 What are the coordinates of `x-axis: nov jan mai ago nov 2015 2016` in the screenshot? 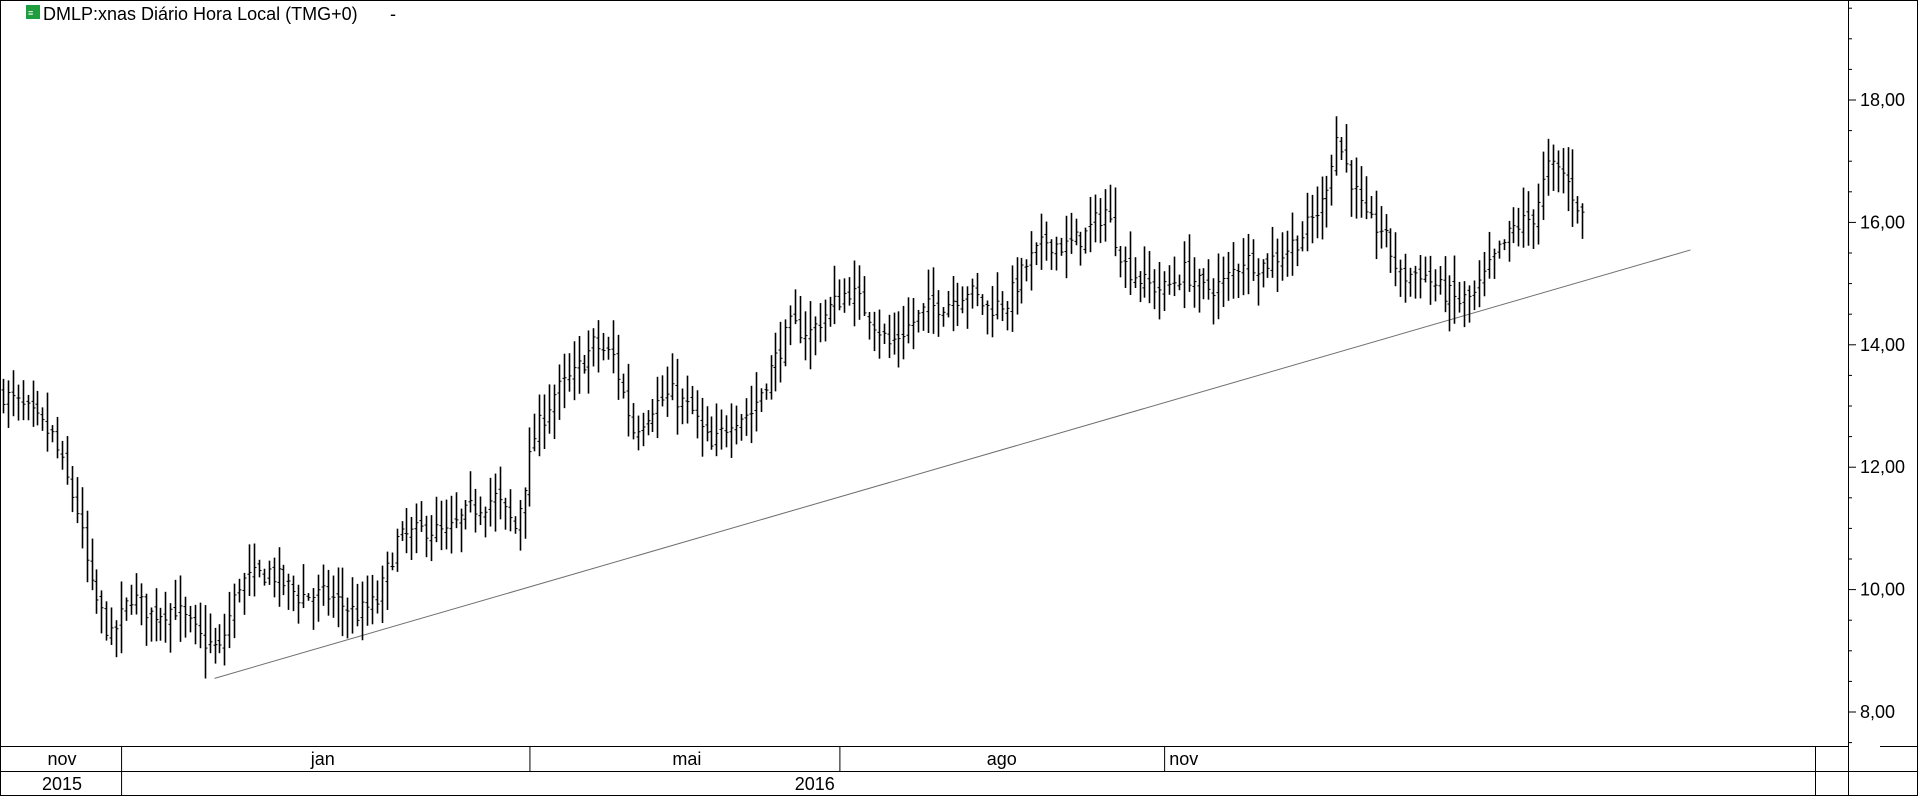 It's located at (929, 770).